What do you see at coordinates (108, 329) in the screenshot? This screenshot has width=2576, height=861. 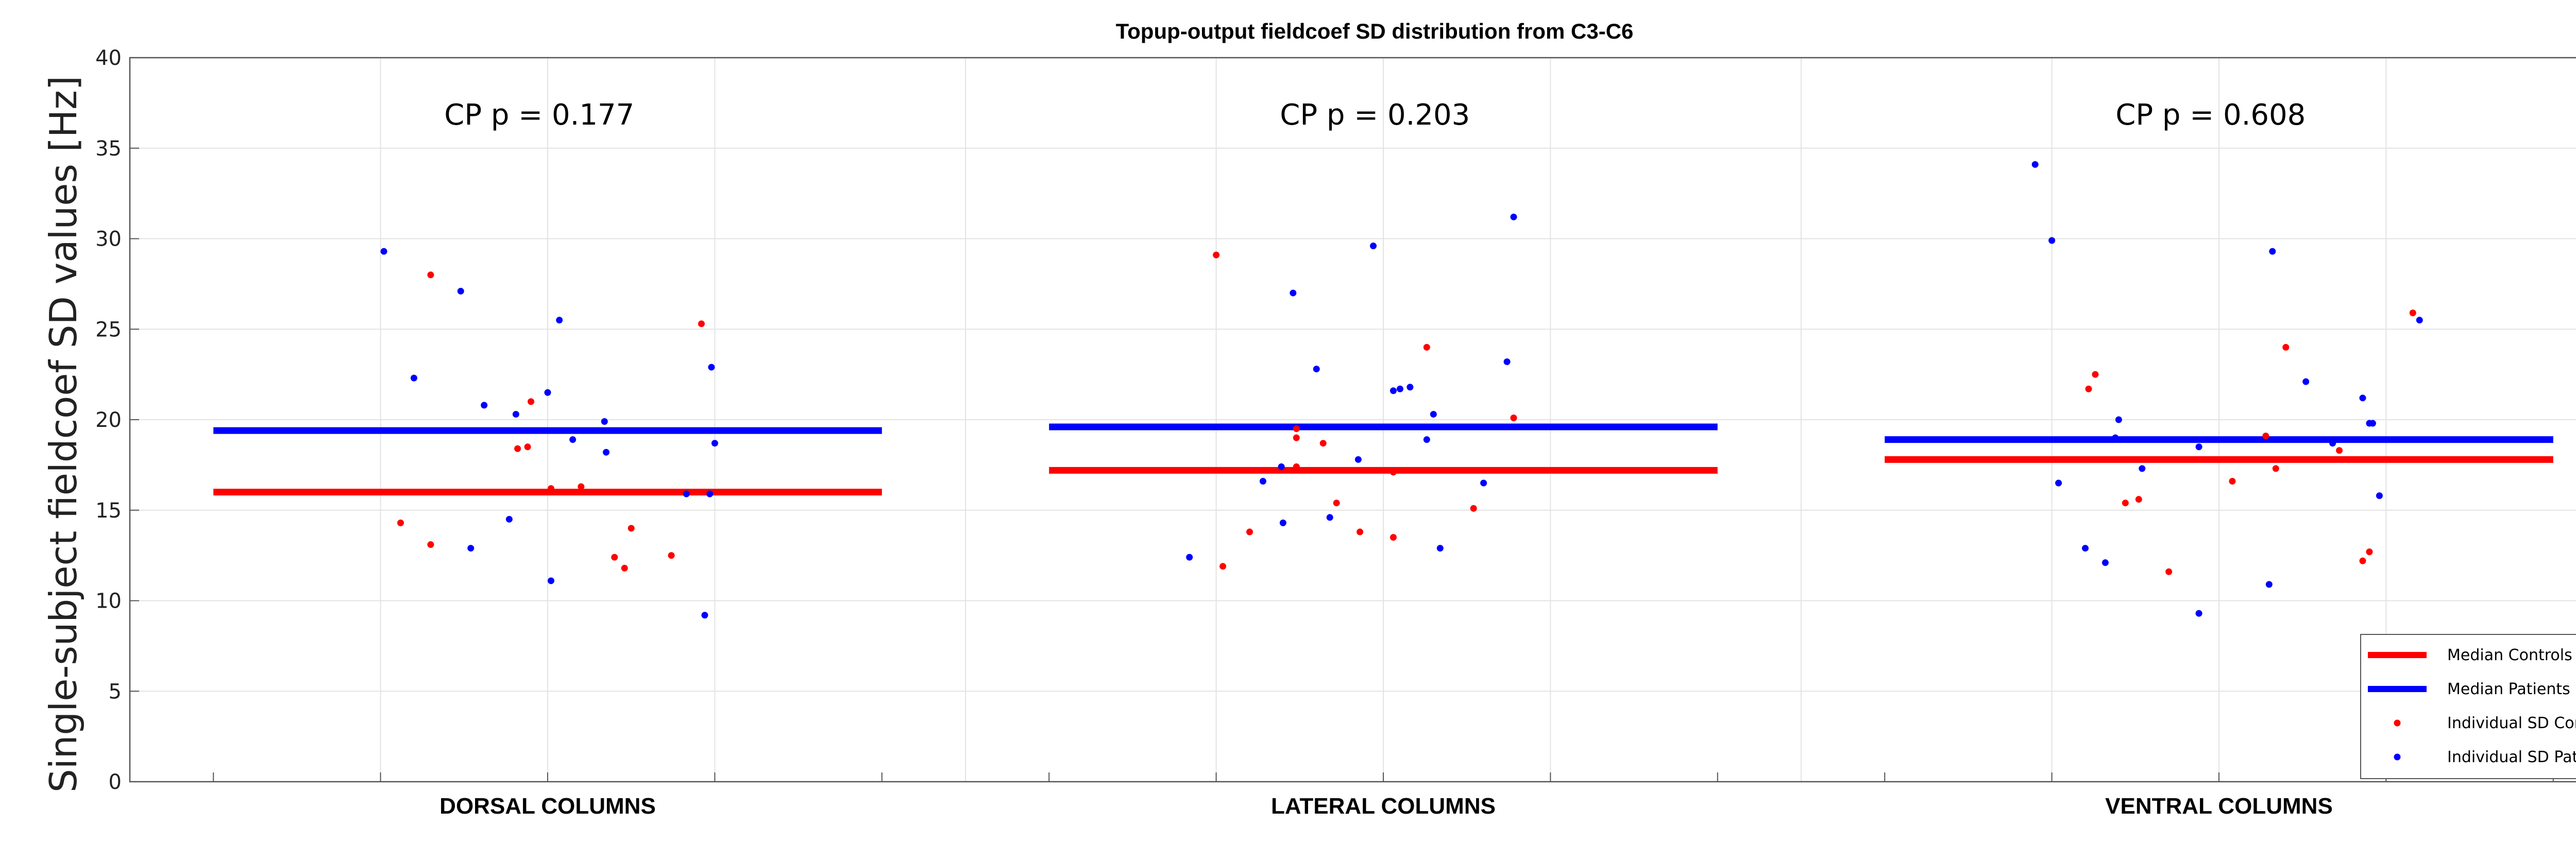 I see `y-tick-label: 25` at bounding box center [108, 329].